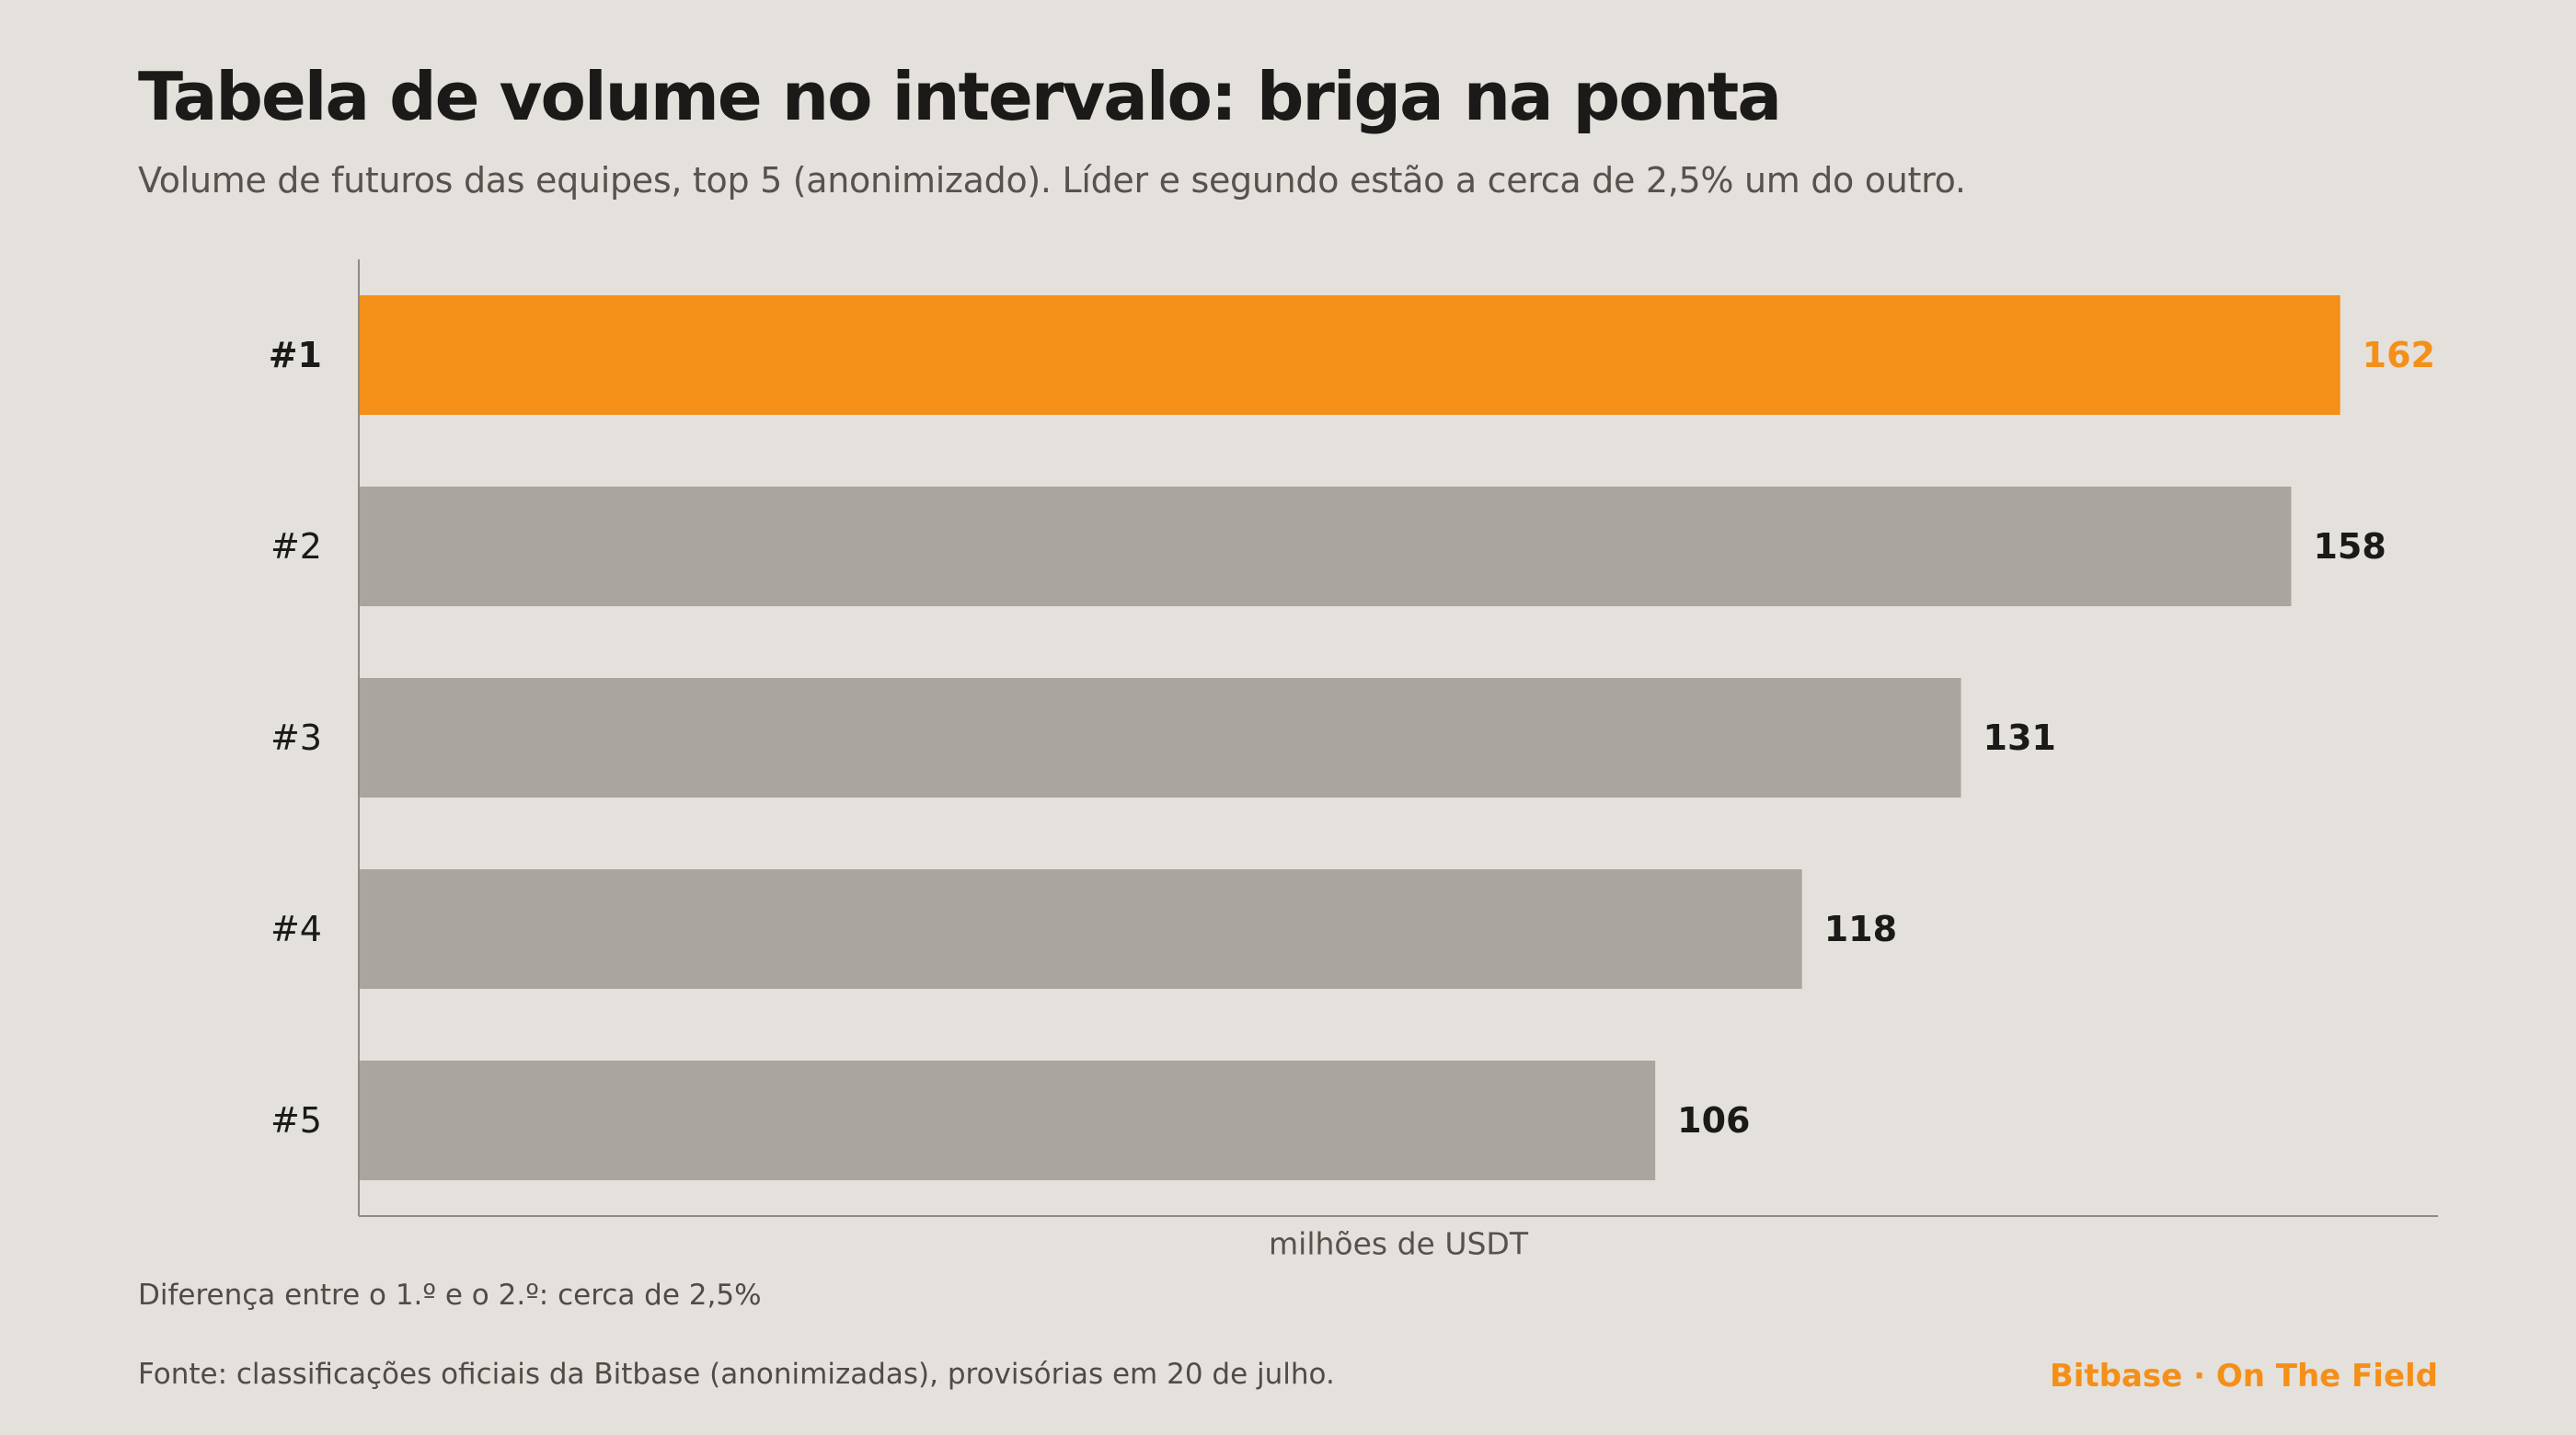 This screenshot has width=2576, height=1435. What do you see at coordinates (296, 738) in the screenshot?
I see `y-tick-label-3: #3` at bounding box center [296, 738].